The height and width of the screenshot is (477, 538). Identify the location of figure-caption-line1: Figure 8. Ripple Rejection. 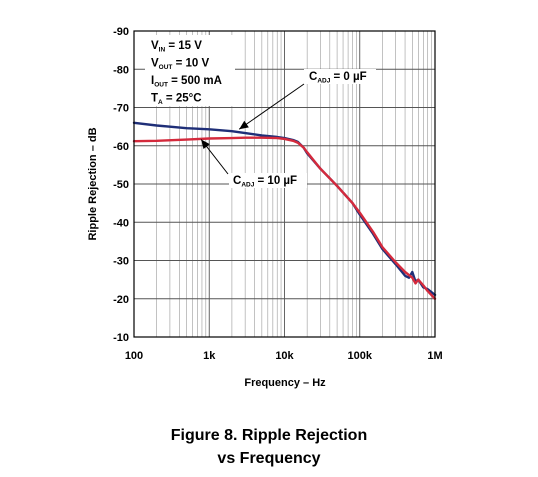
(269, 435).